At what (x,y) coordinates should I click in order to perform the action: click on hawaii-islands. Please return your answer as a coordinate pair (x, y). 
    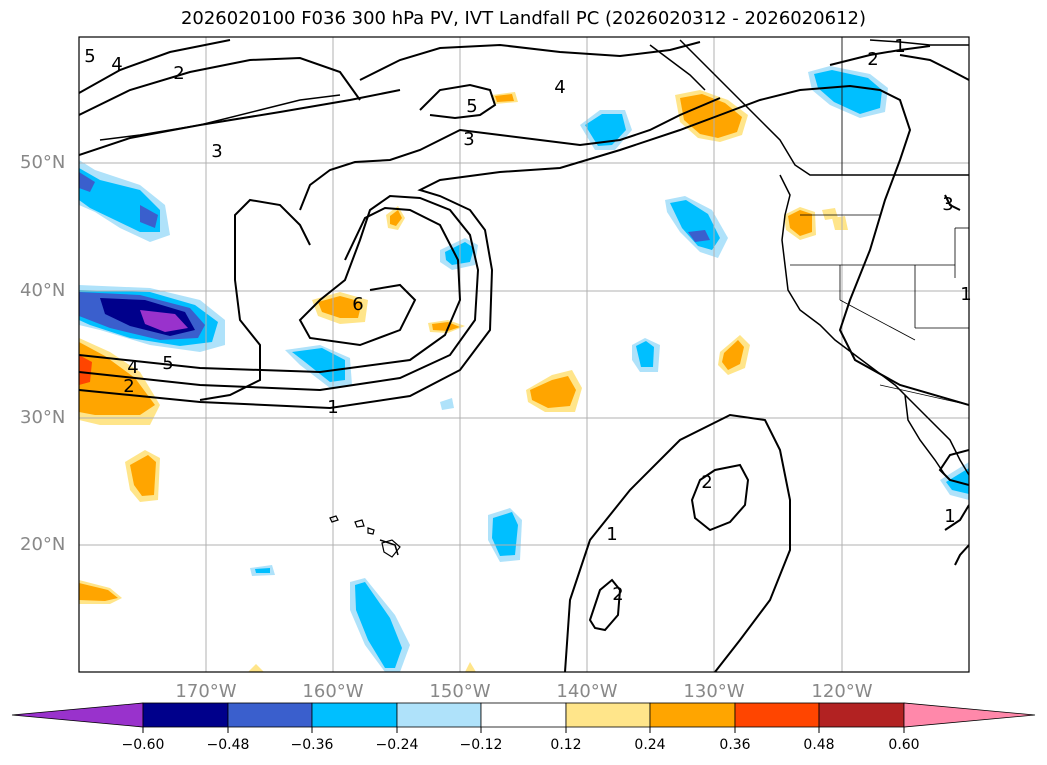
    Looking at the image, I should click on (365, 536).